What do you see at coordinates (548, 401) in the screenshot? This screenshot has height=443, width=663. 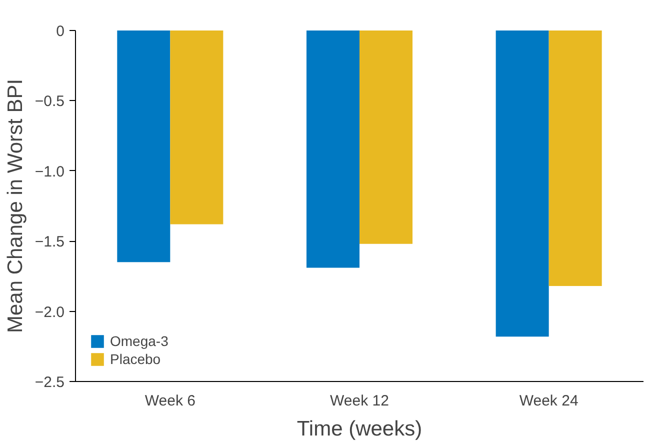 I see `x-tick-label: Week 24` at bounding box center [548, 401].